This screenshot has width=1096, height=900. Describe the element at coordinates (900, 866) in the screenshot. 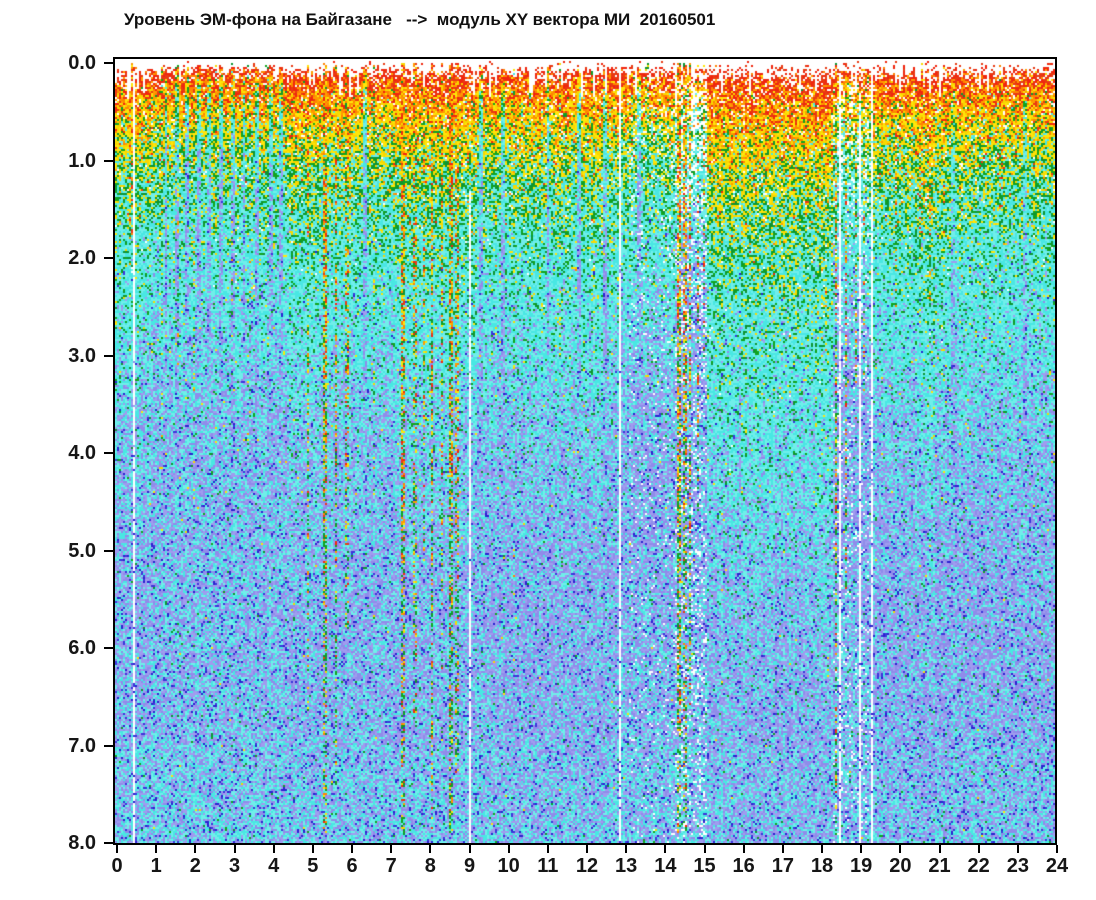

I see `x-tick-label: 20` at that location.